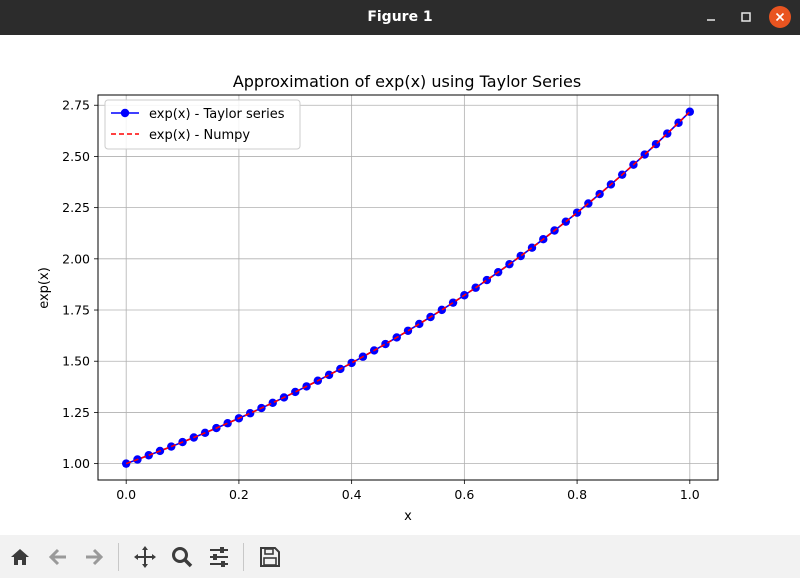 The height and width of the screenshot is (578, 800). I want to click on forward-arrow-icon, so click(95, 557).